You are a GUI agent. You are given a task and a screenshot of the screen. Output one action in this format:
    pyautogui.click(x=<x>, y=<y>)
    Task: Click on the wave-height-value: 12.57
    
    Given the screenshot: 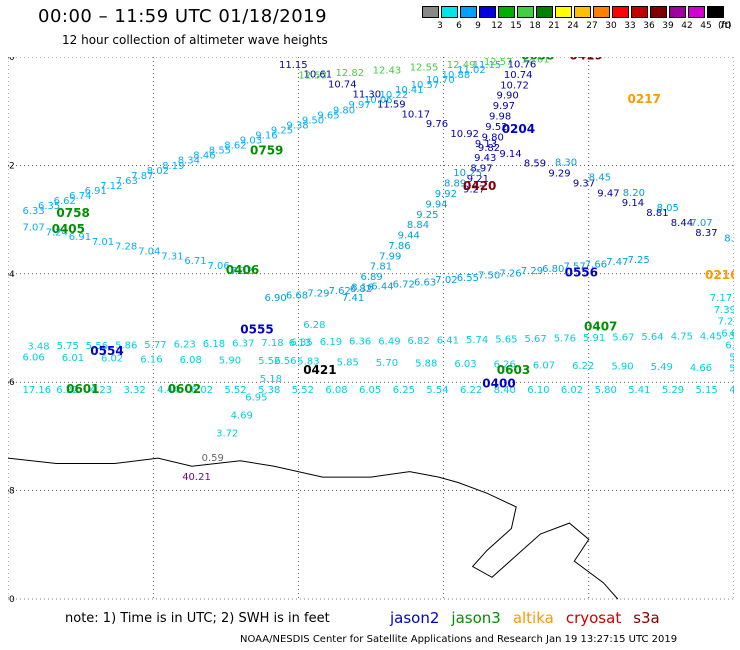 What is the action you would take?
    pyautogui.click(x=498, y=62)
    